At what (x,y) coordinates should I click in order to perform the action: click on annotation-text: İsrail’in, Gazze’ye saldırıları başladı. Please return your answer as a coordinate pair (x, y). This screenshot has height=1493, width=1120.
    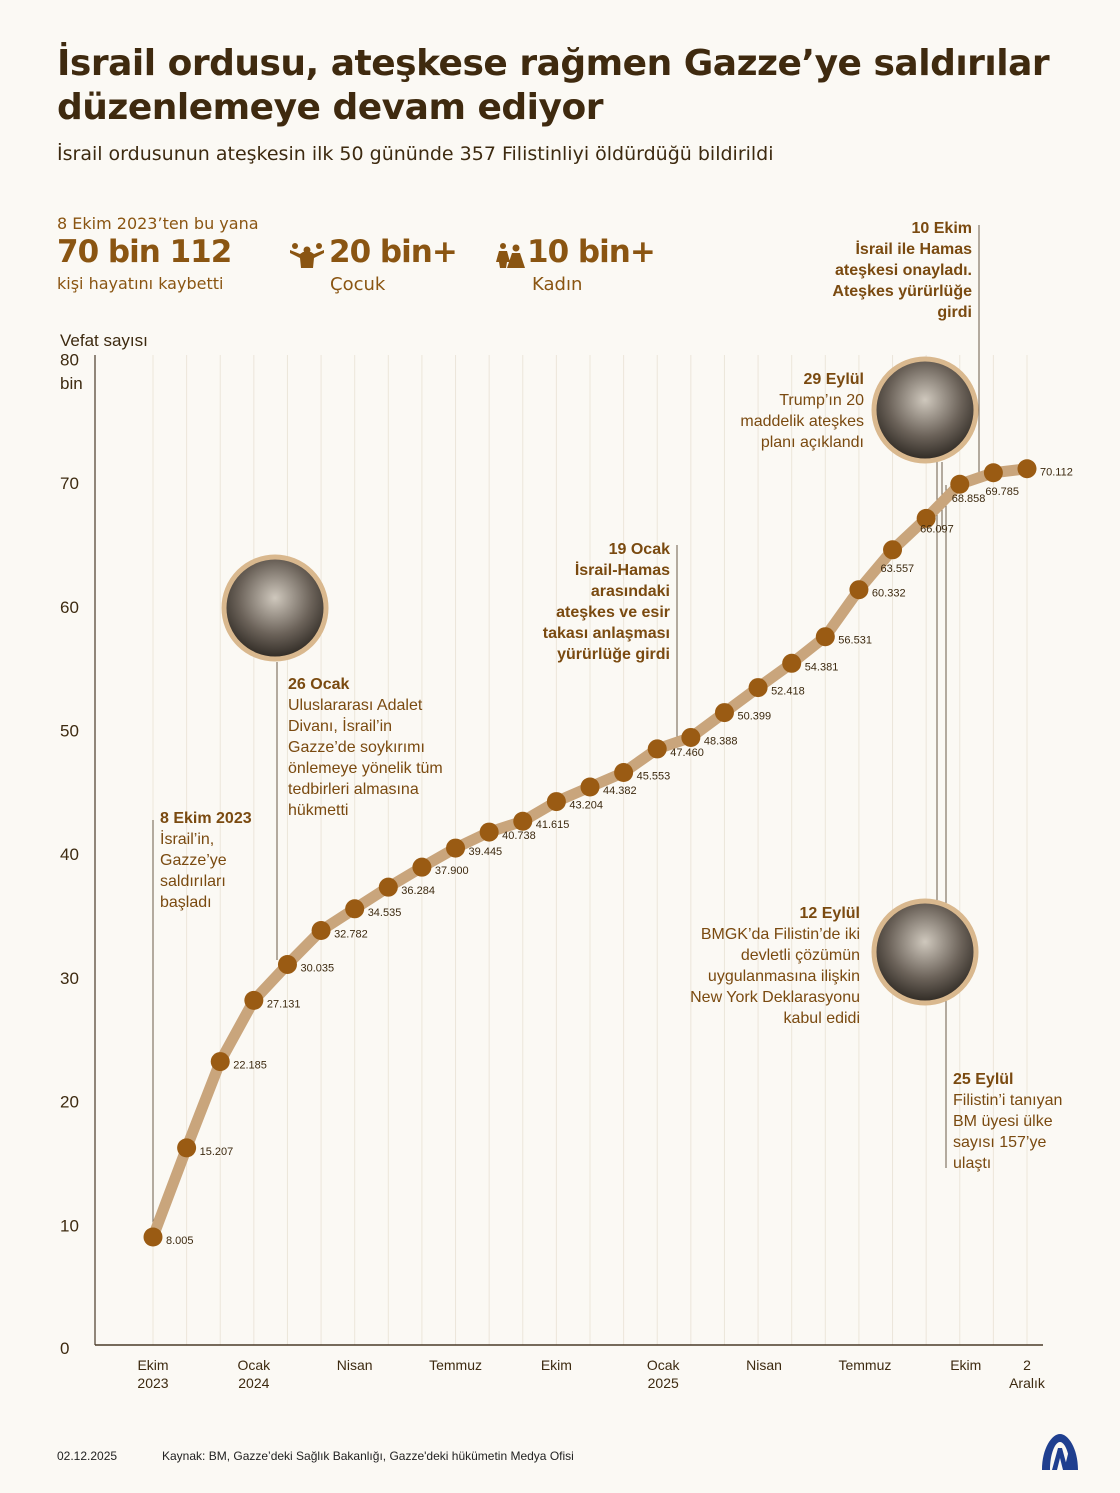
    Looking at the image, I should click on (206, 871).